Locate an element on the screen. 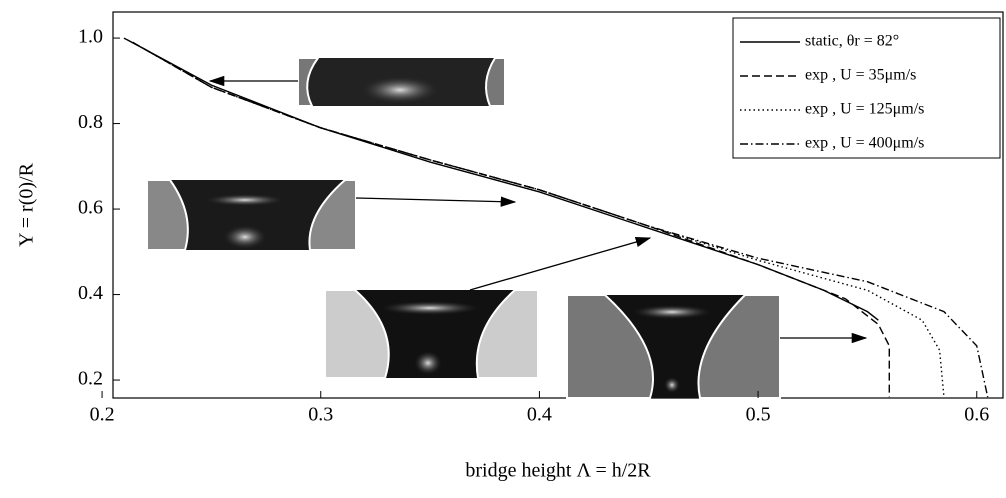 This screenshot has height=498, width=1006. x-tick-label: 0.3 is located at coordinates (320, 415).